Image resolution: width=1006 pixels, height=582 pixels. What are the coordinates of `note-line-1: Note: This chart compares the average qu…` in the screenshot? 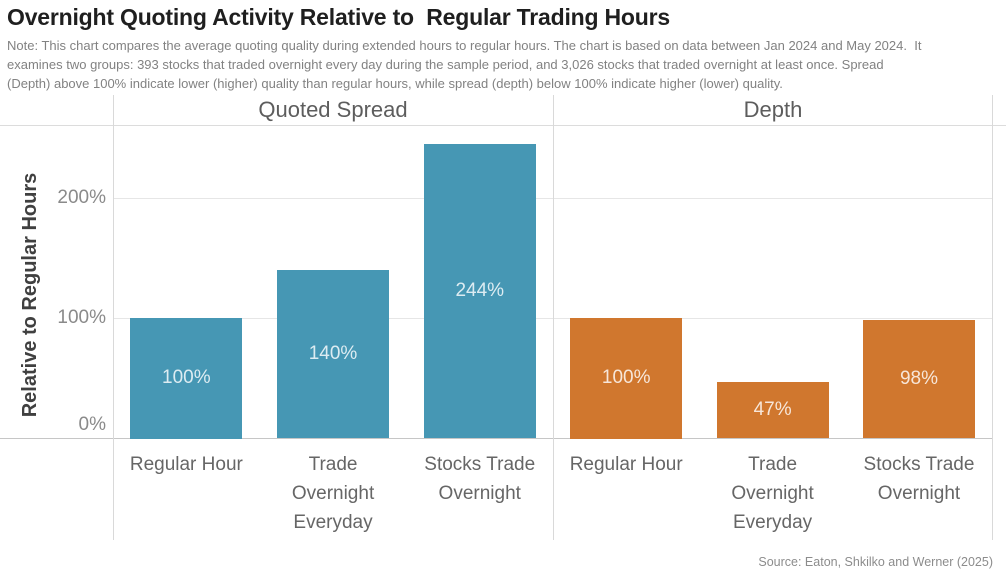 It's located at (464, 45).